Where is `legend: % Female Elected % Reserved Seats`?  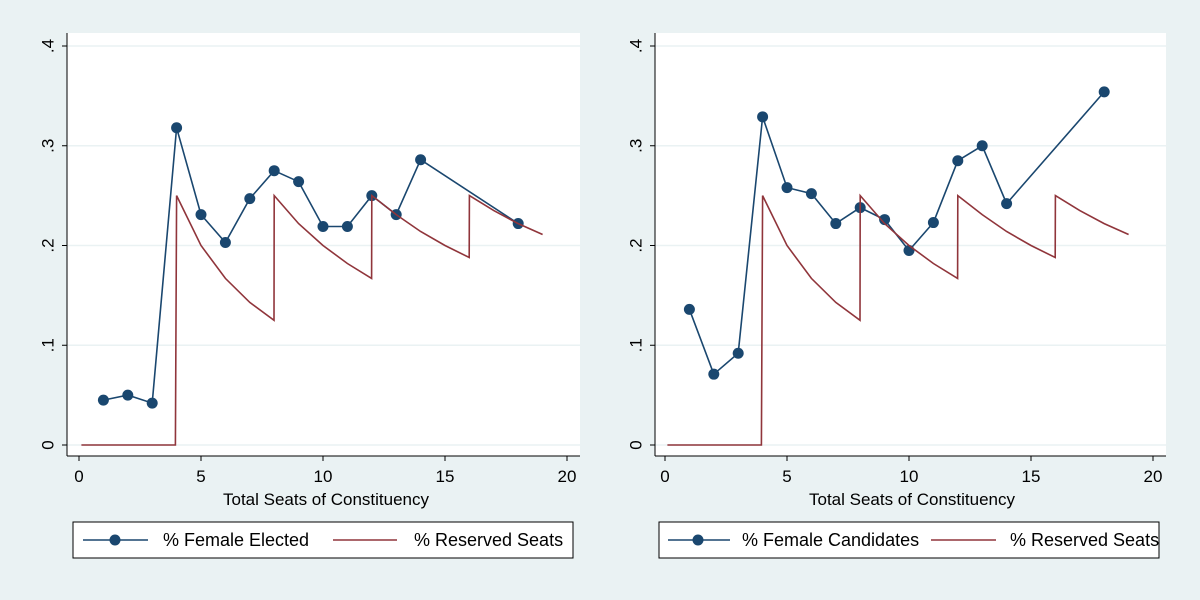 legend: % Female Elected % Reserved Seats is located at coordinates (323, 540).